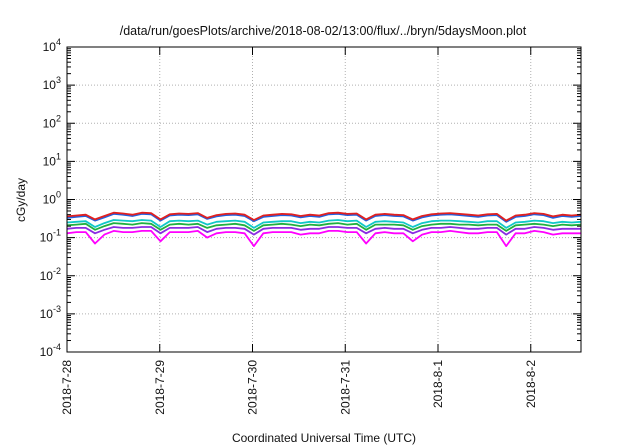  I want to click on y-tick-exponent: 0, so click(58, 195).